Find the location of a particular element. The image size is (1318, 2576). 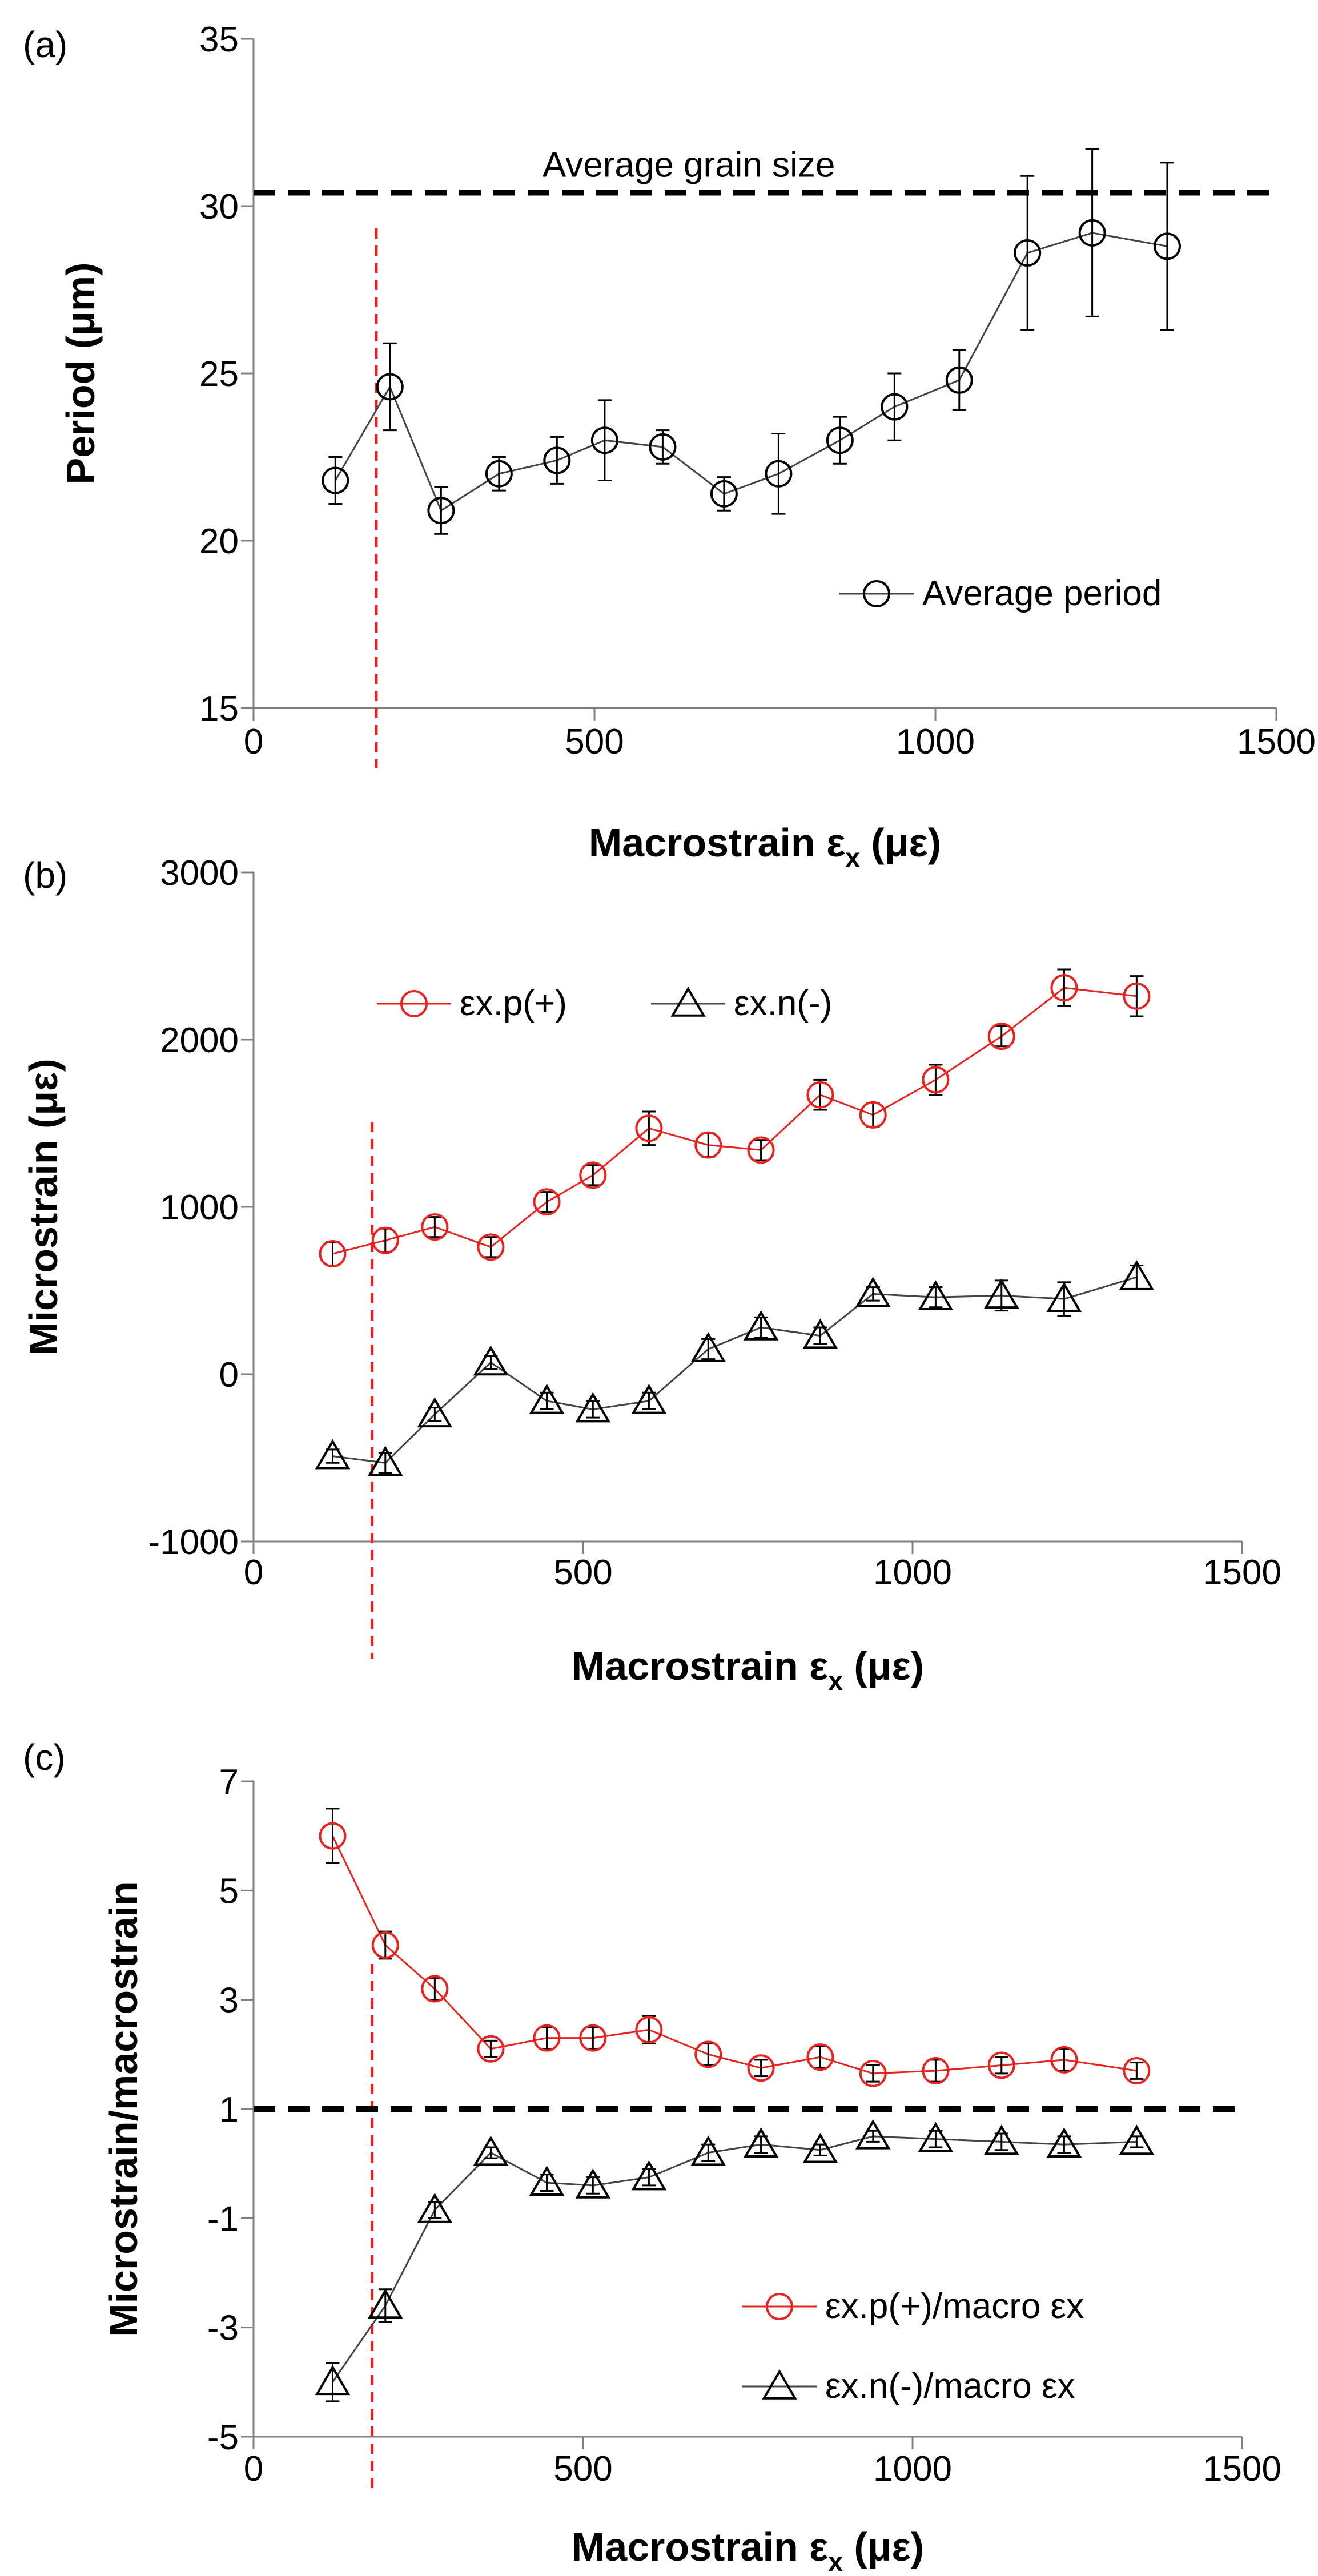

y-tick-label: 3000 is located at coordinates (199, 873).